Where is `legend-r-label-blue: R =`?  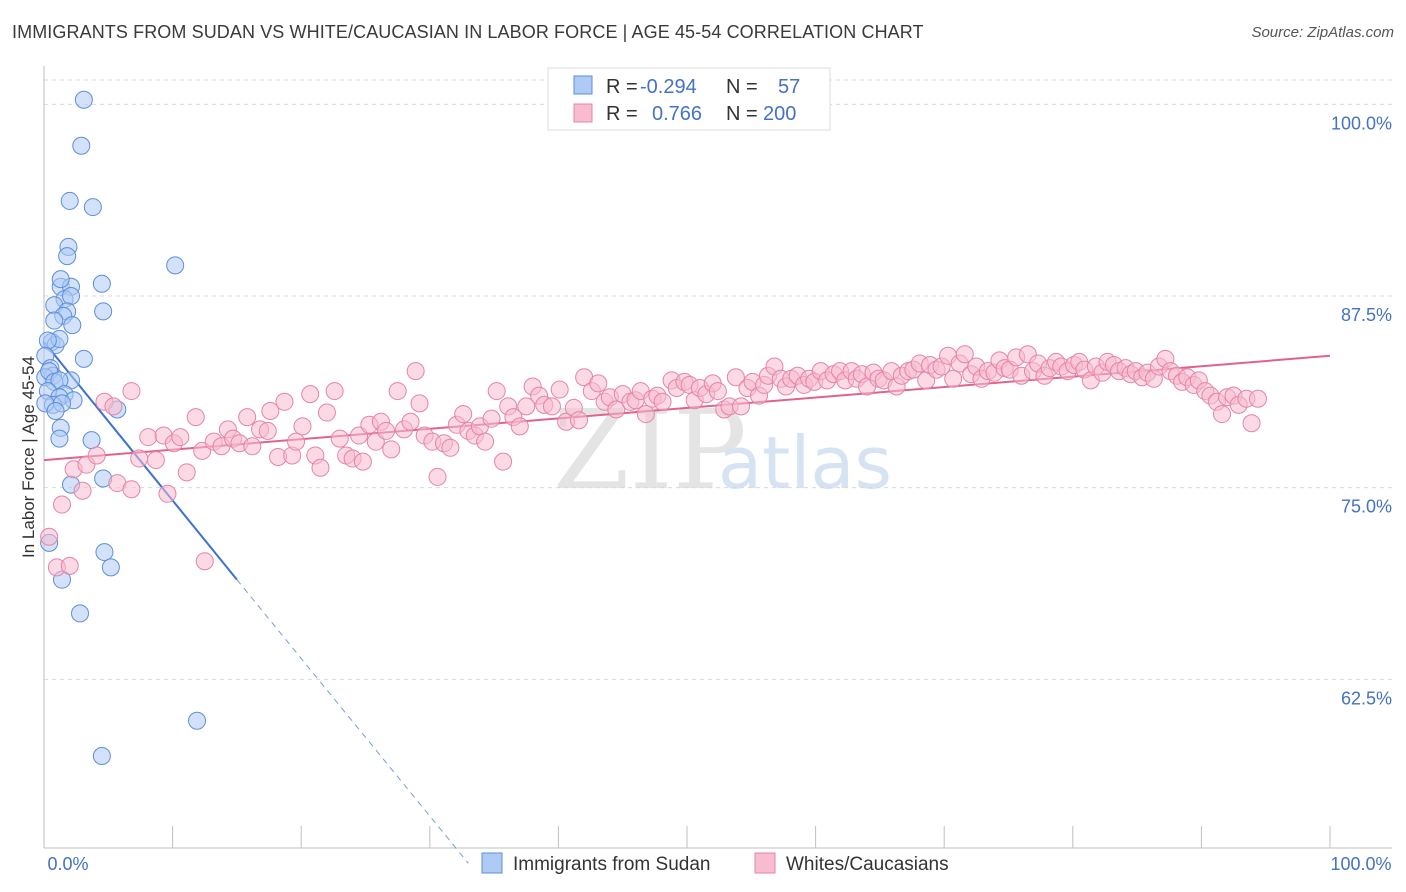
legend-r-label-blue: R = is located at coordinates (622, 87).